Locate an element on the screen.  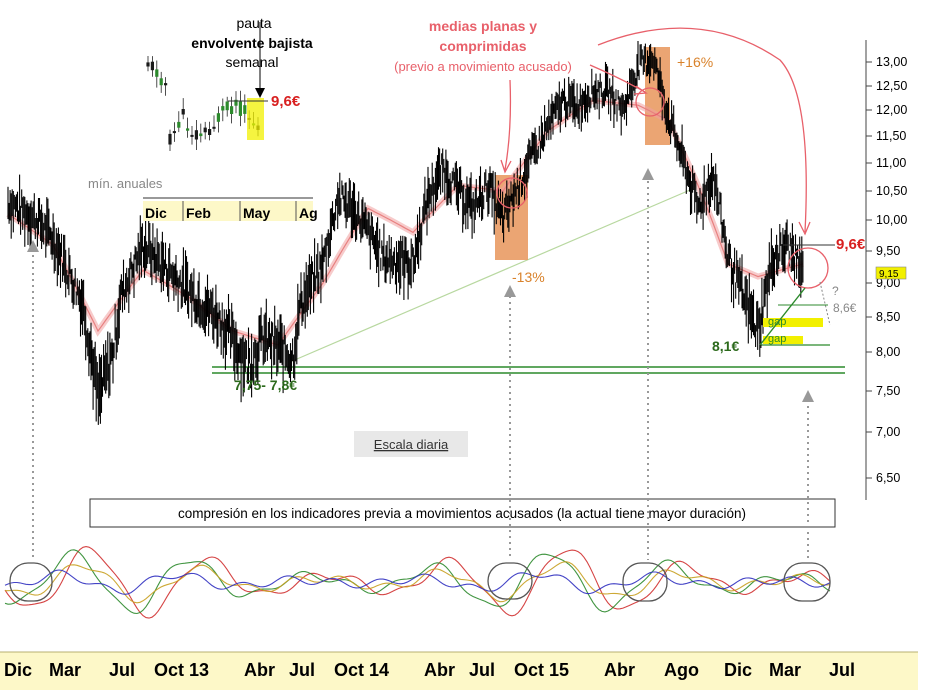
support-old-label: 7,75- 7,8€ is located at coordinates (265, 385).